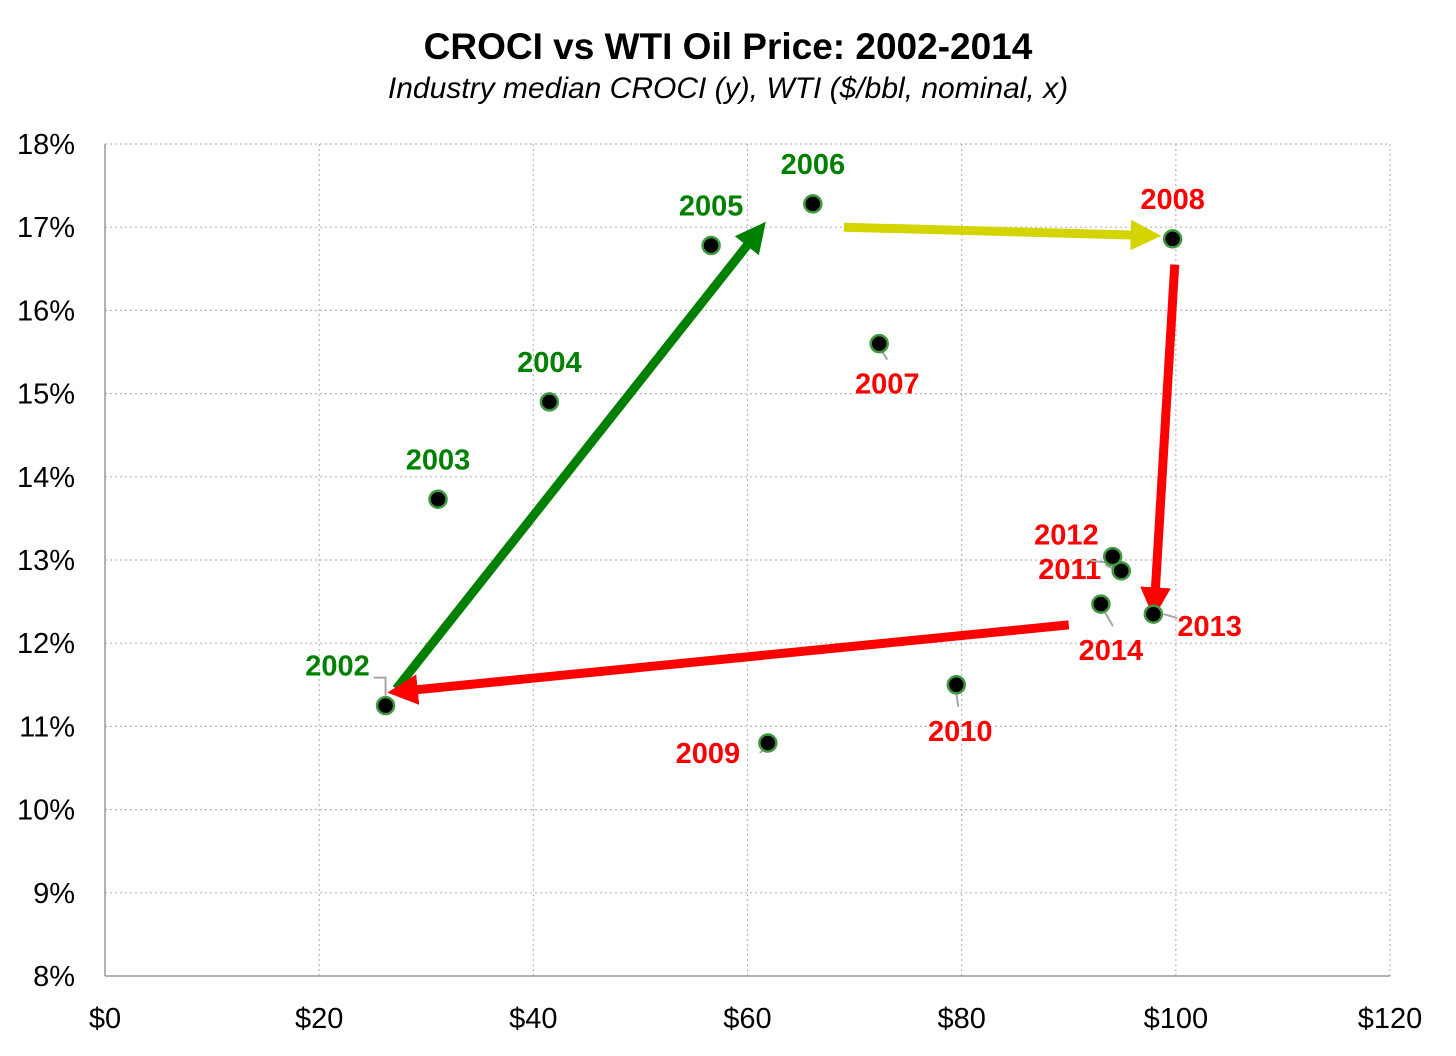  I want to click on y-tick-label: 10%, so click(46, 811).